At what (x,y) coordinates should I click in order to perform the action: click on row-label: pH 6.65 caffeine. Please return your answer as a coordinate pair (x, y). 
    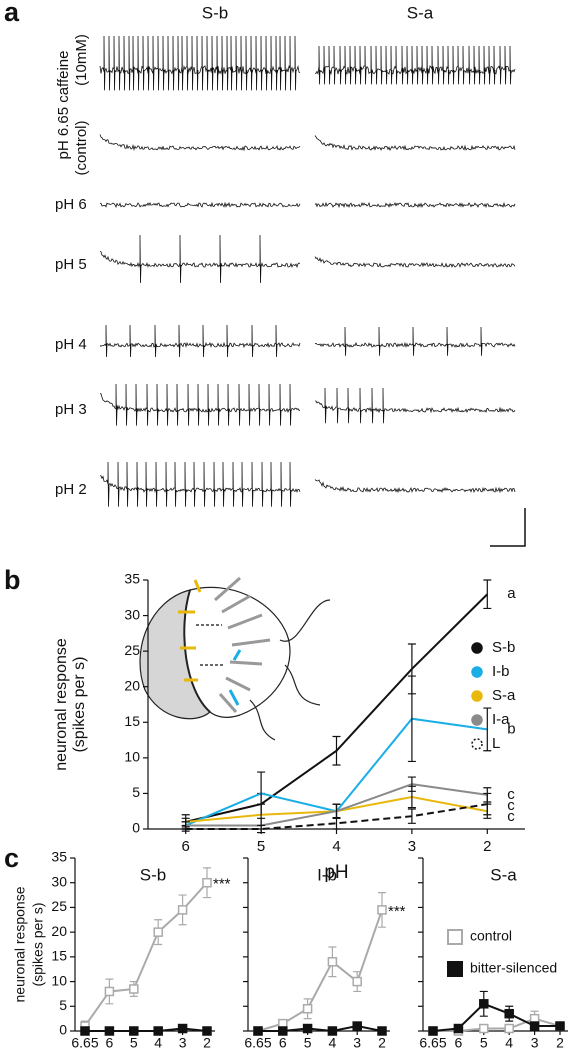
    Looking at the image, I should click on (63, 105).